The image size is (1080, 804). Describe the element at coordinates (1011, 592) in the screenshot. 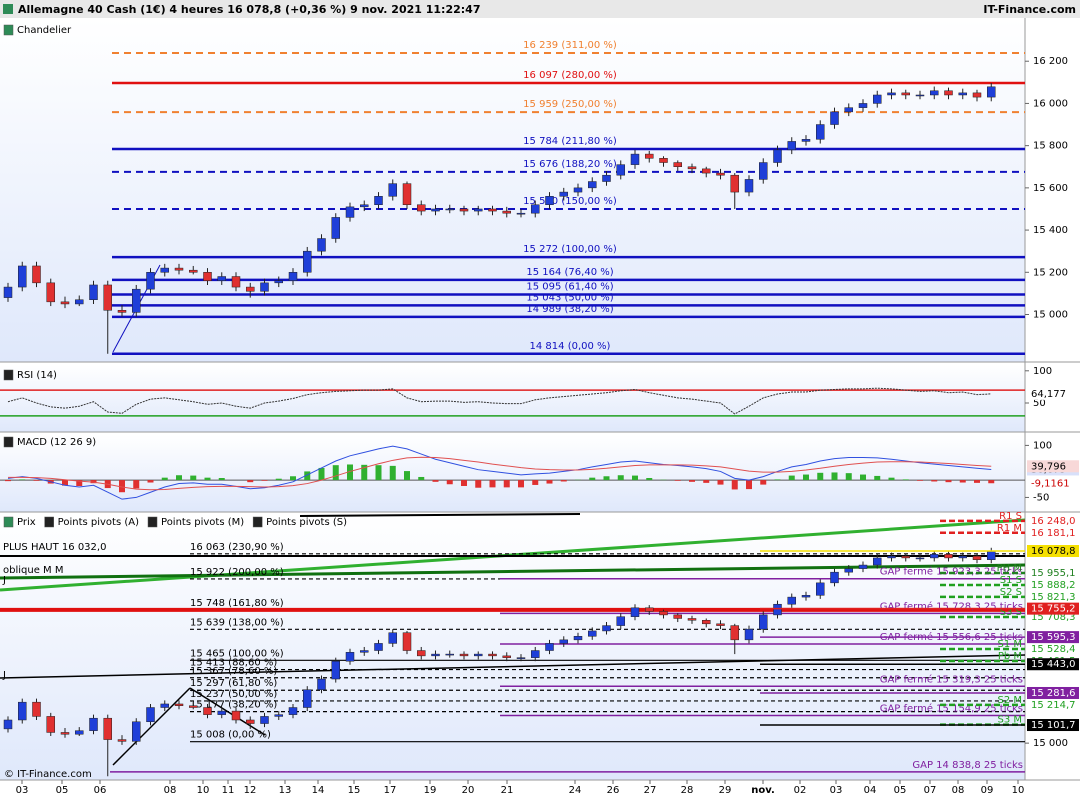

I see `pivot-name: S2 S` at that location.